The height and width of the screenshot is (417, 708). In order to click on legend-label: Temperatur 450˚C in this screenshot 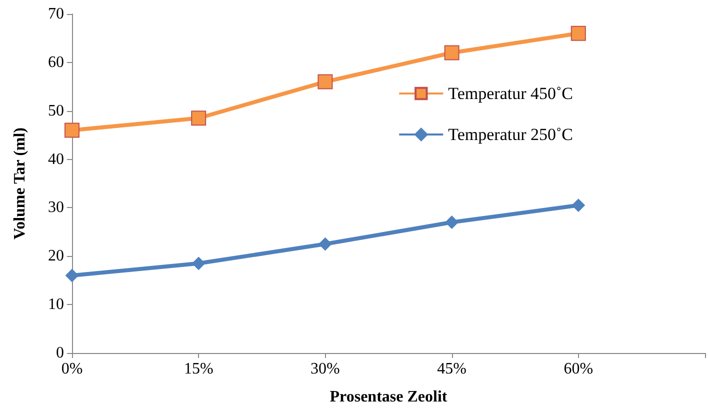, I will do `click(511, 93)`.